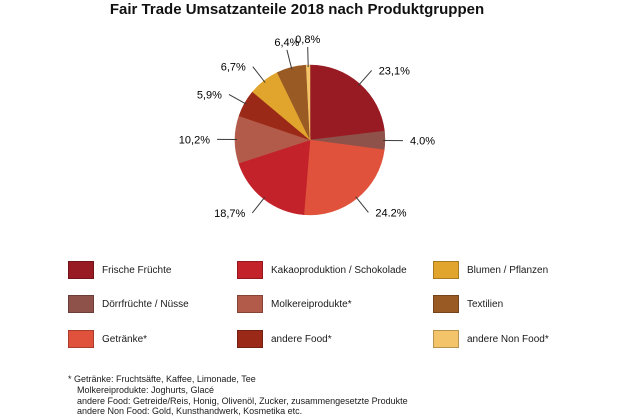  I want to click on pie-label-4: 18,7%, so click(229, 214).